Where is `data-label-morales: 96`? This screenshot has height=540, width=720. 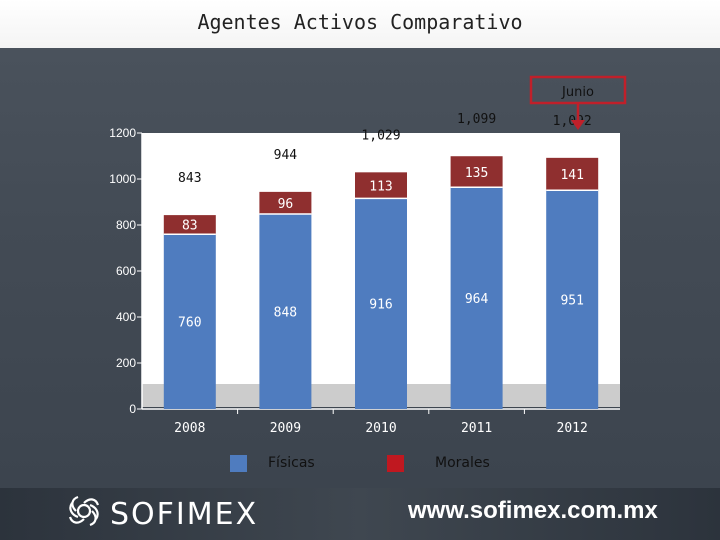 data-label-morales: 96 is located at coordinates (286, 204).